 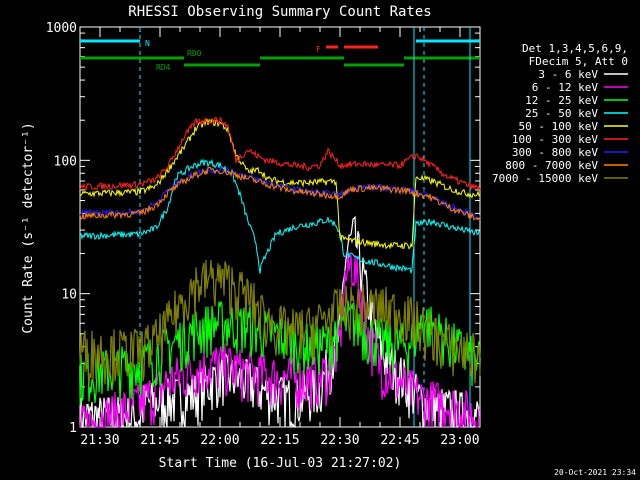 What do you see at coordinates (555, 139) in the screenshot?
I see `legend-entry-label: 100 - 300 keV` at bounding box center [555, 139].